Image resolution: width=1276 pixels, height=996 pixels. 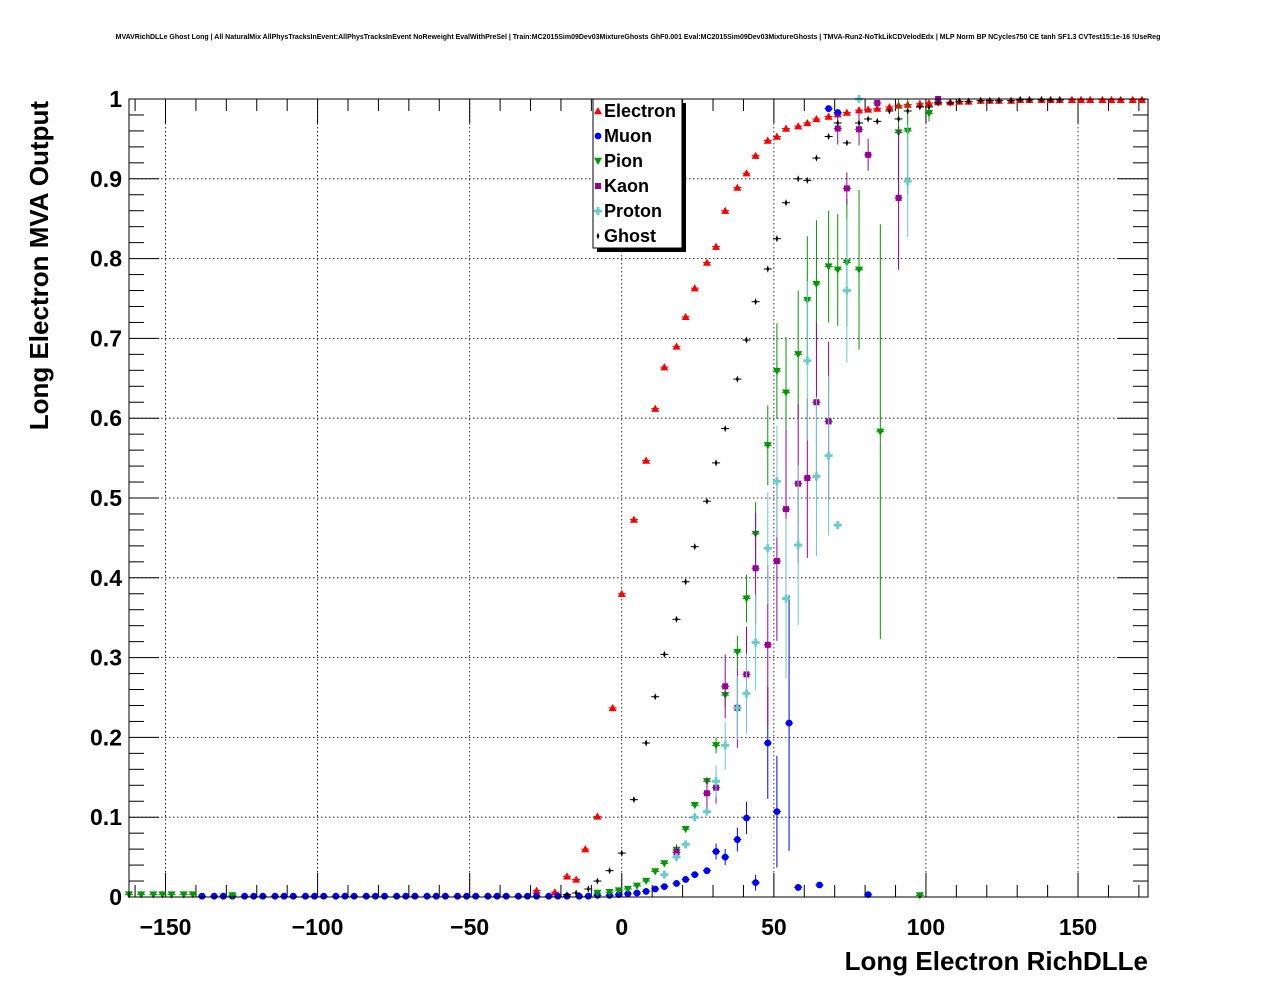 I want to click on legend-box, so click(x=637, y=173).